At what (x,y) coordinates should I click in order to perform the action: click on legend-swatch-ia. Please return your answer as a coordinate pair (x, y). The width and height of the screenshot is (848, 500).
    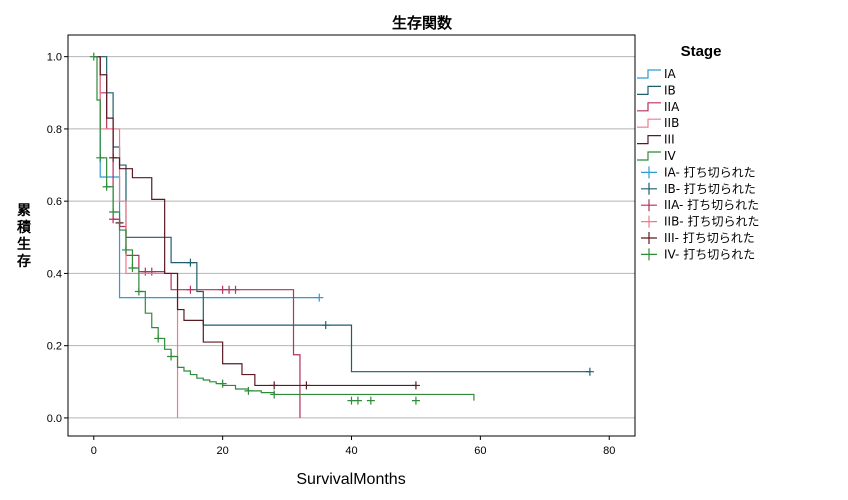
    Looking at the image, I should click on (649, 74).